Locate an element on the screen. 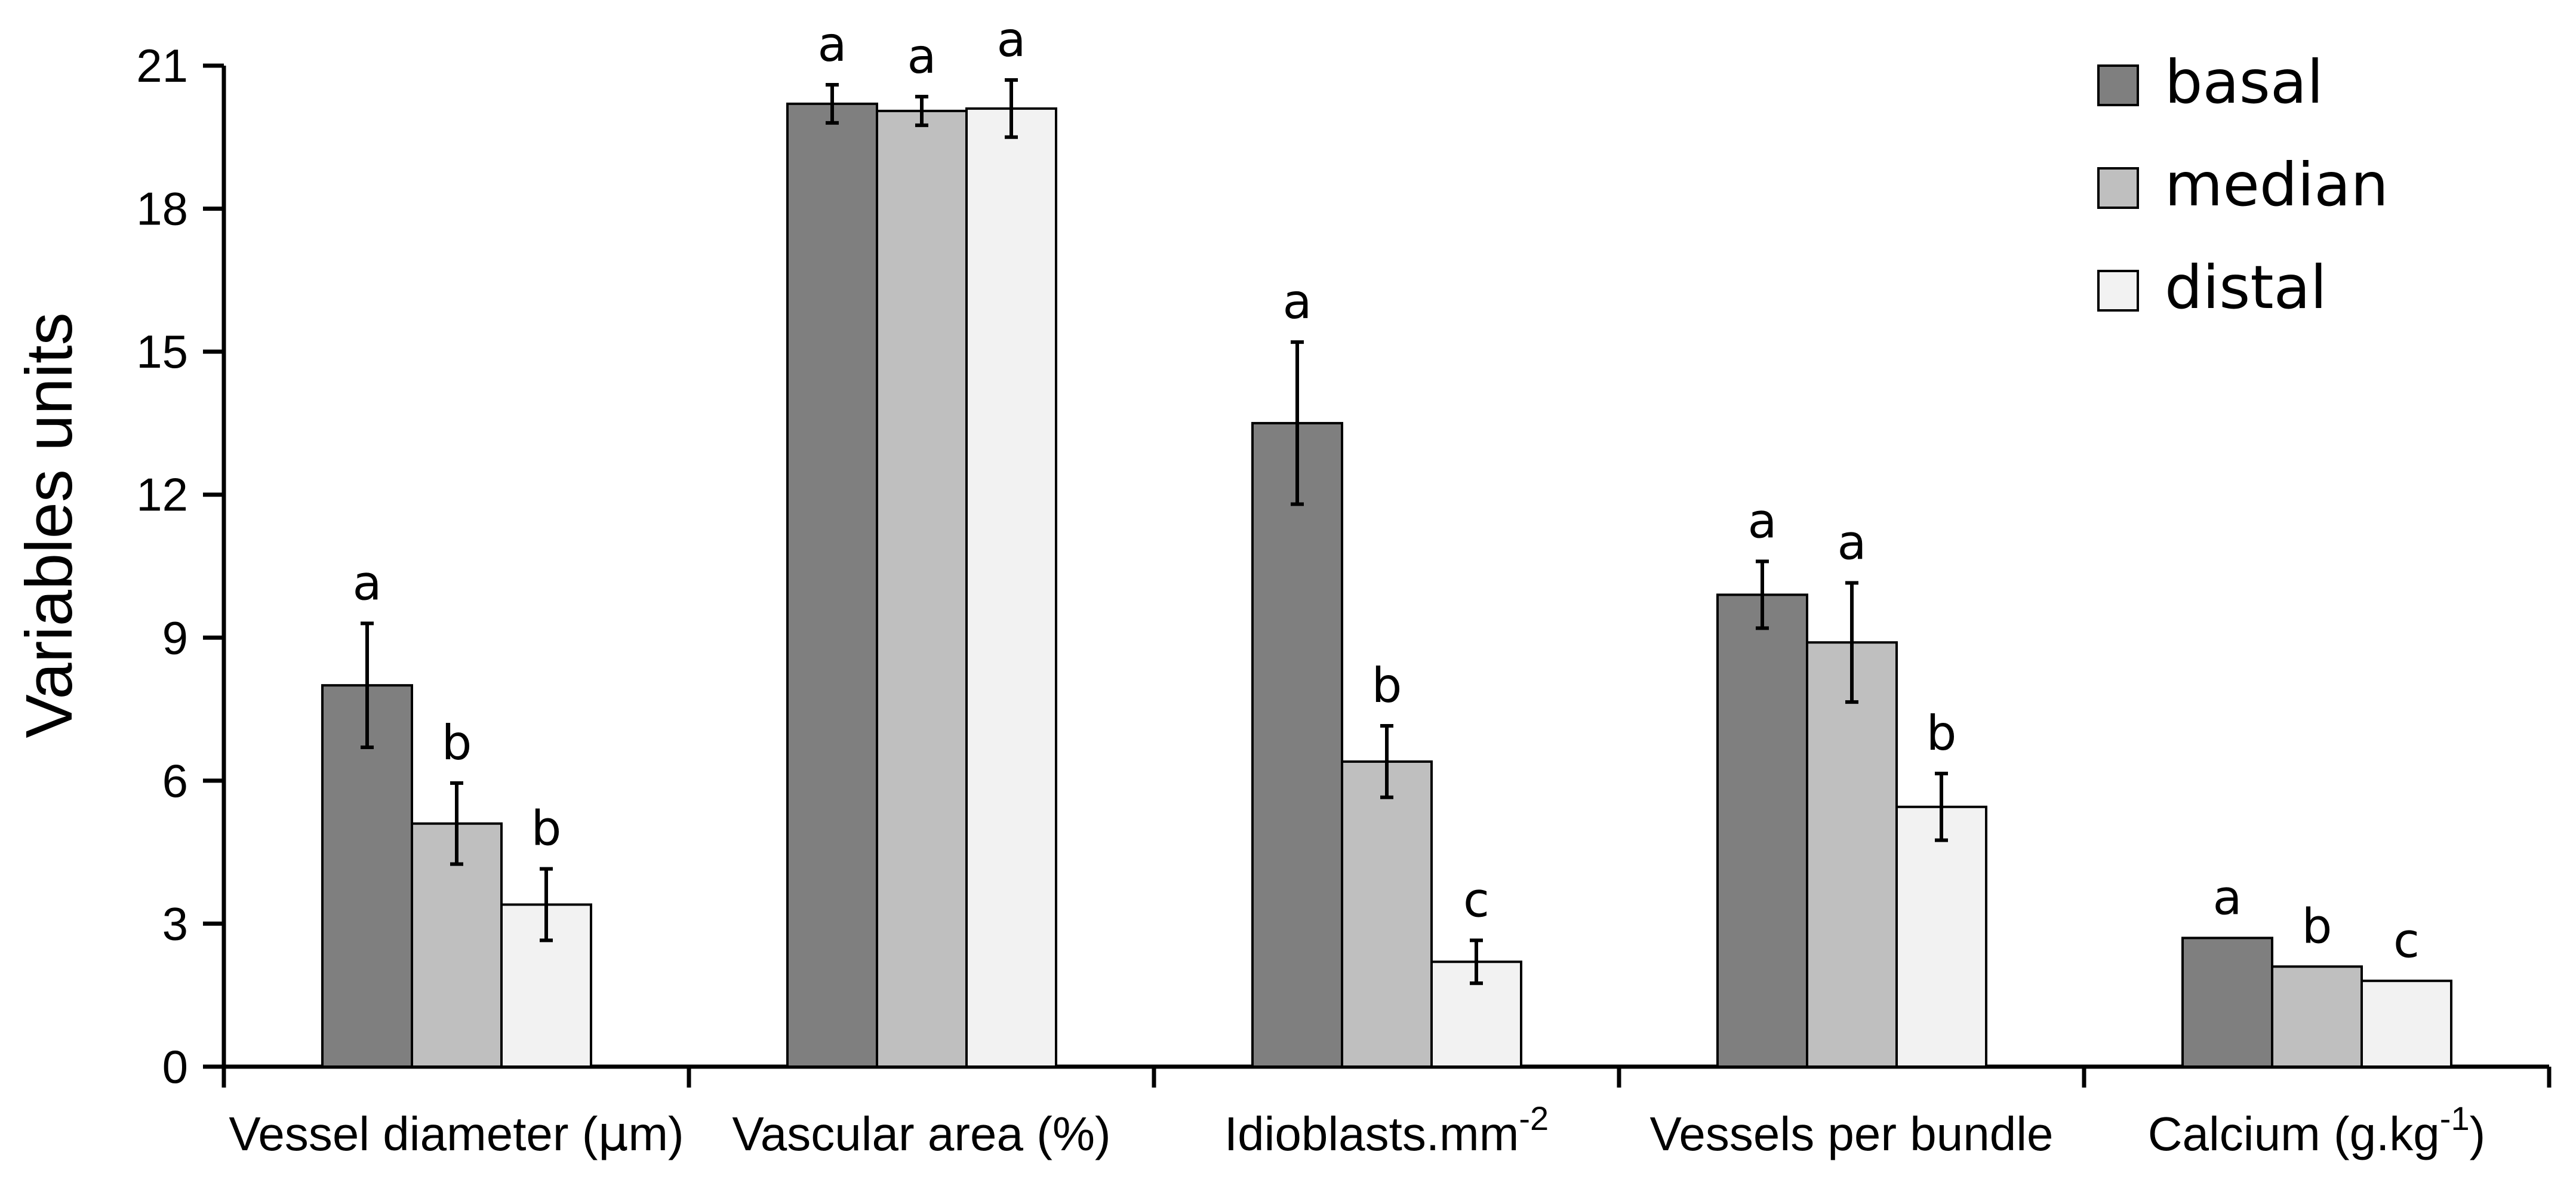  y-tick-label: 6 is located at coordinates (175, 781).